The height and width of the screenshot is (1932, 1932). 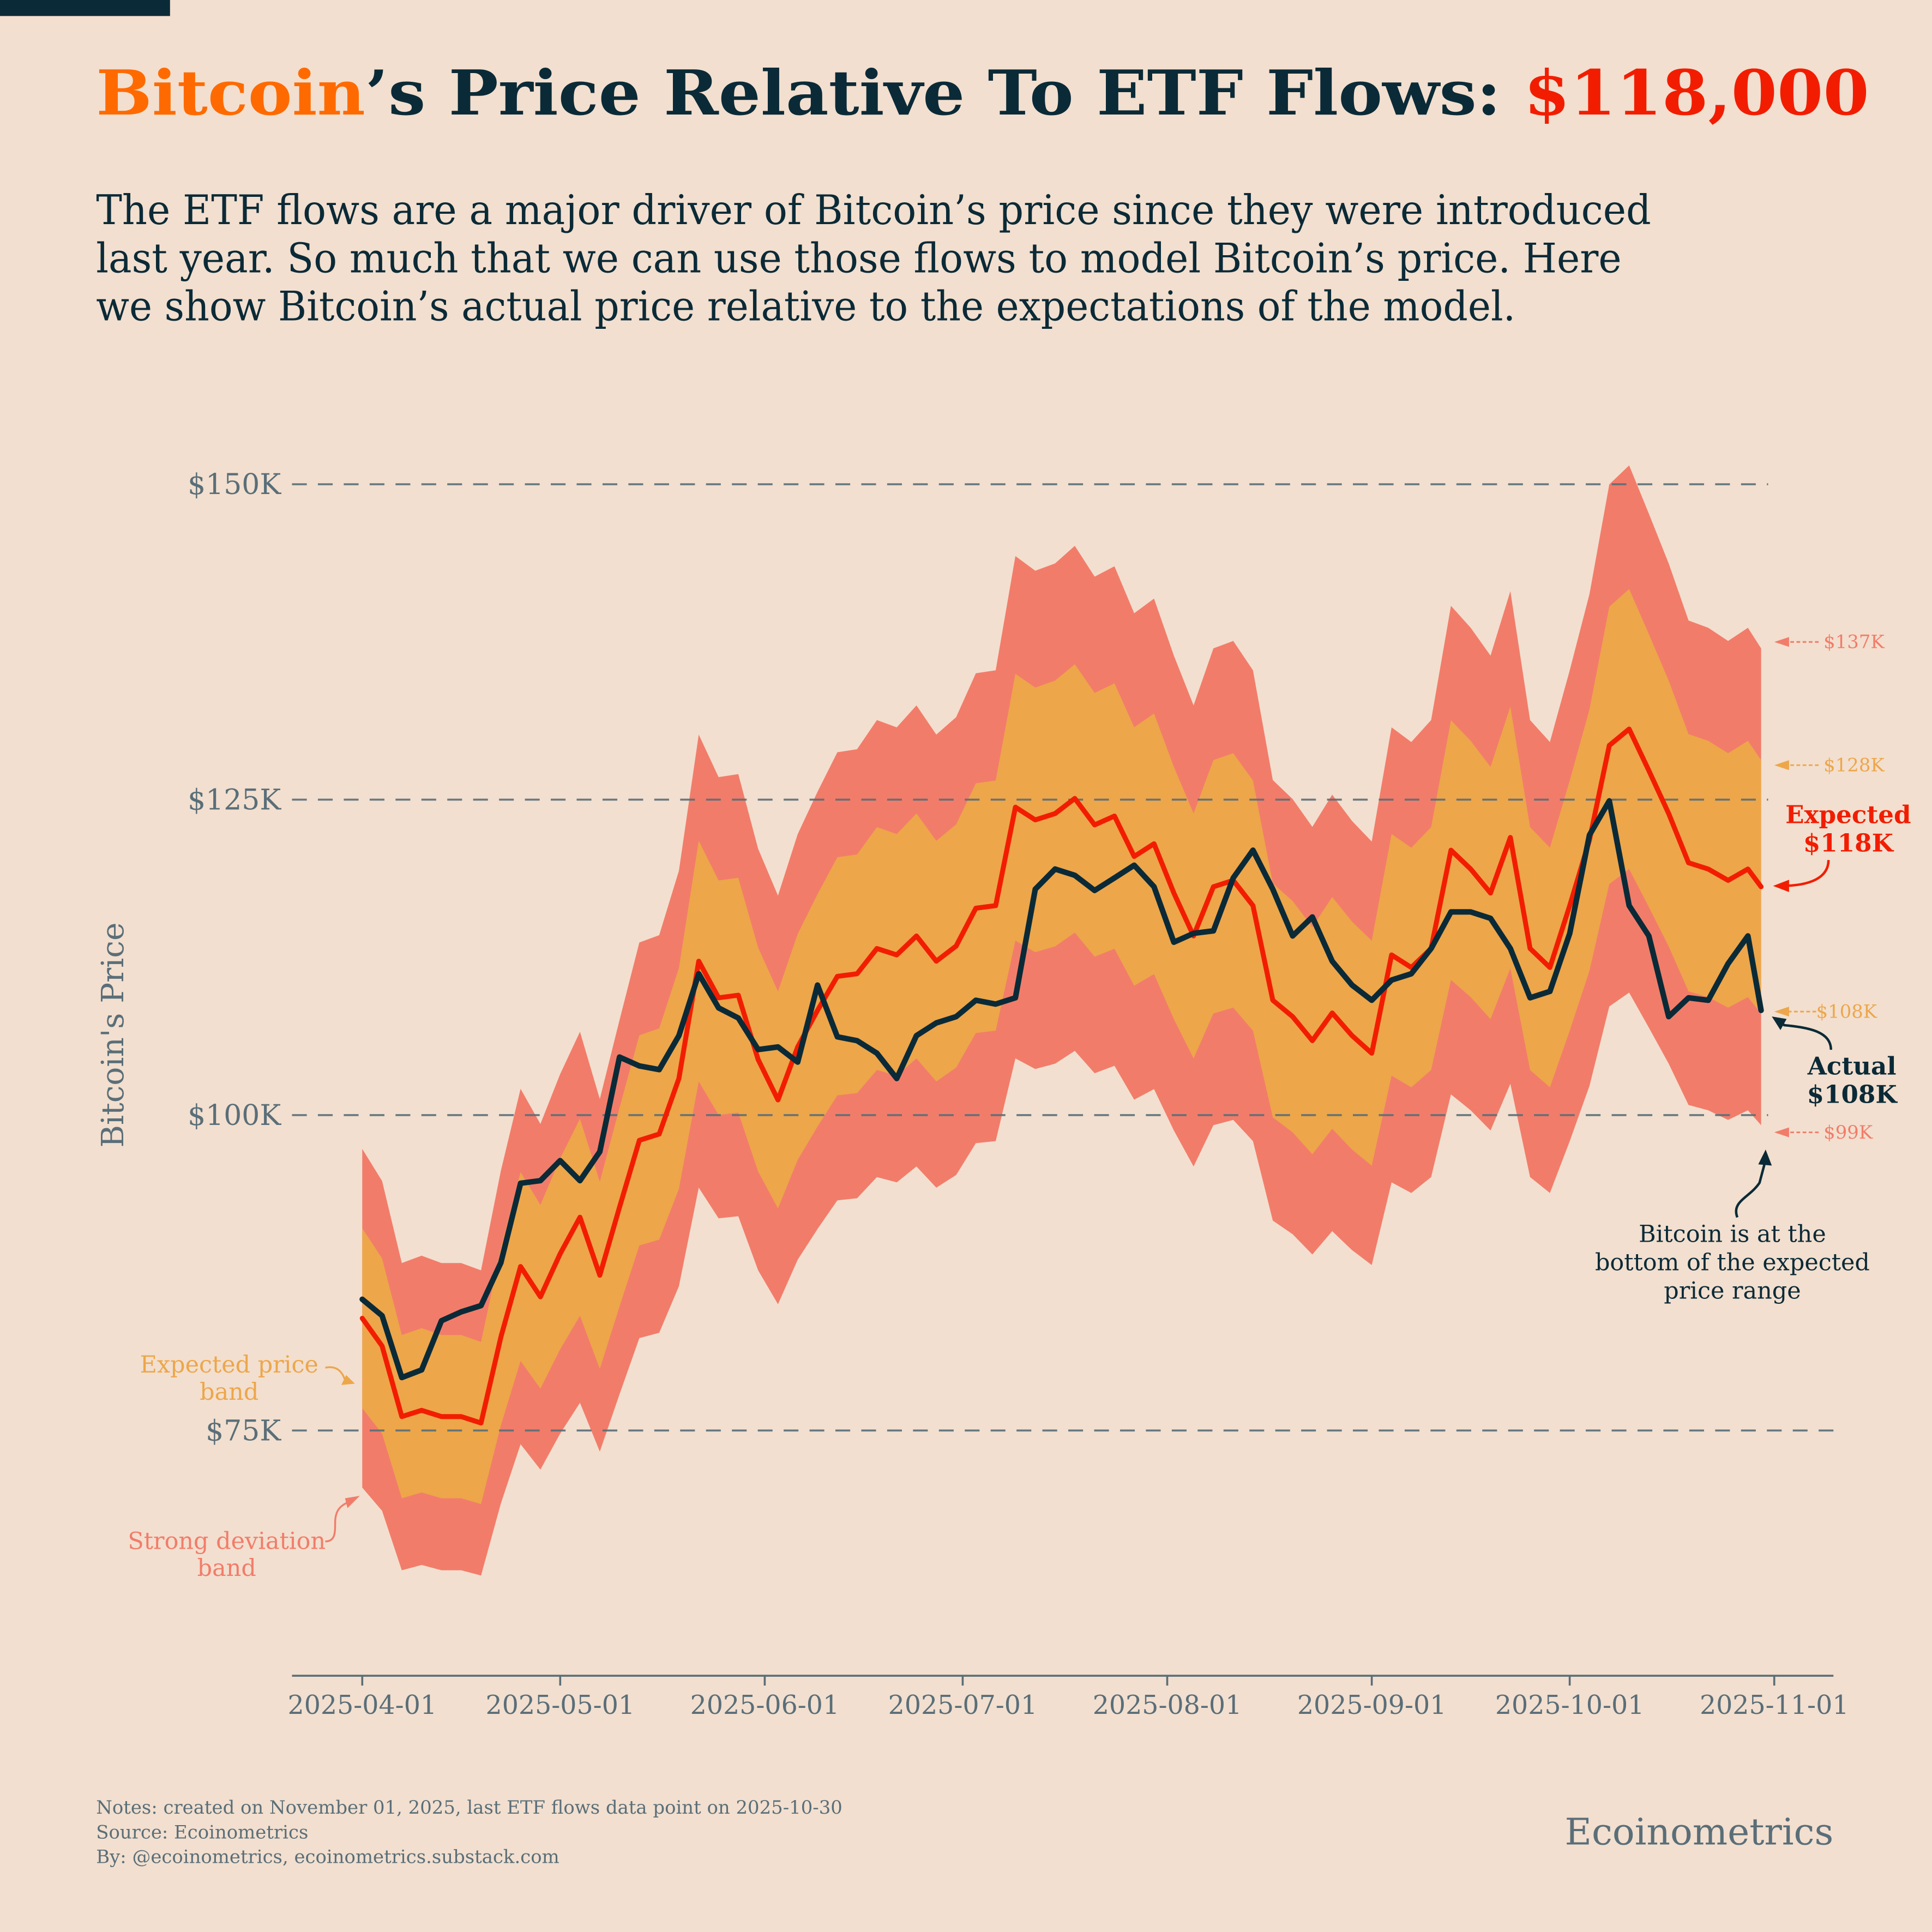 What do you see at coordinates (560, 1705) in the screenshot?
I see `x-tick-label: 2025-05-01` at bounding box center [560, 1705].